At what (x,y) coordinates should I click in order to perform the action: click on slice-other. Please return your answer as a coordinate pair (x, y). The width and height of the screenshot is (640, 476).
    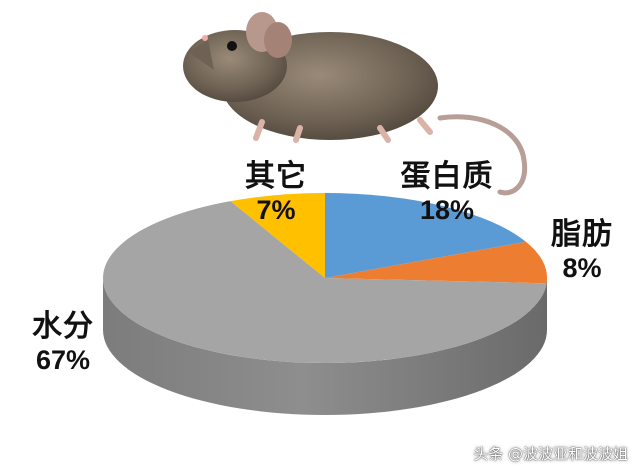
    Looking at the image, I should click on (277, 235).